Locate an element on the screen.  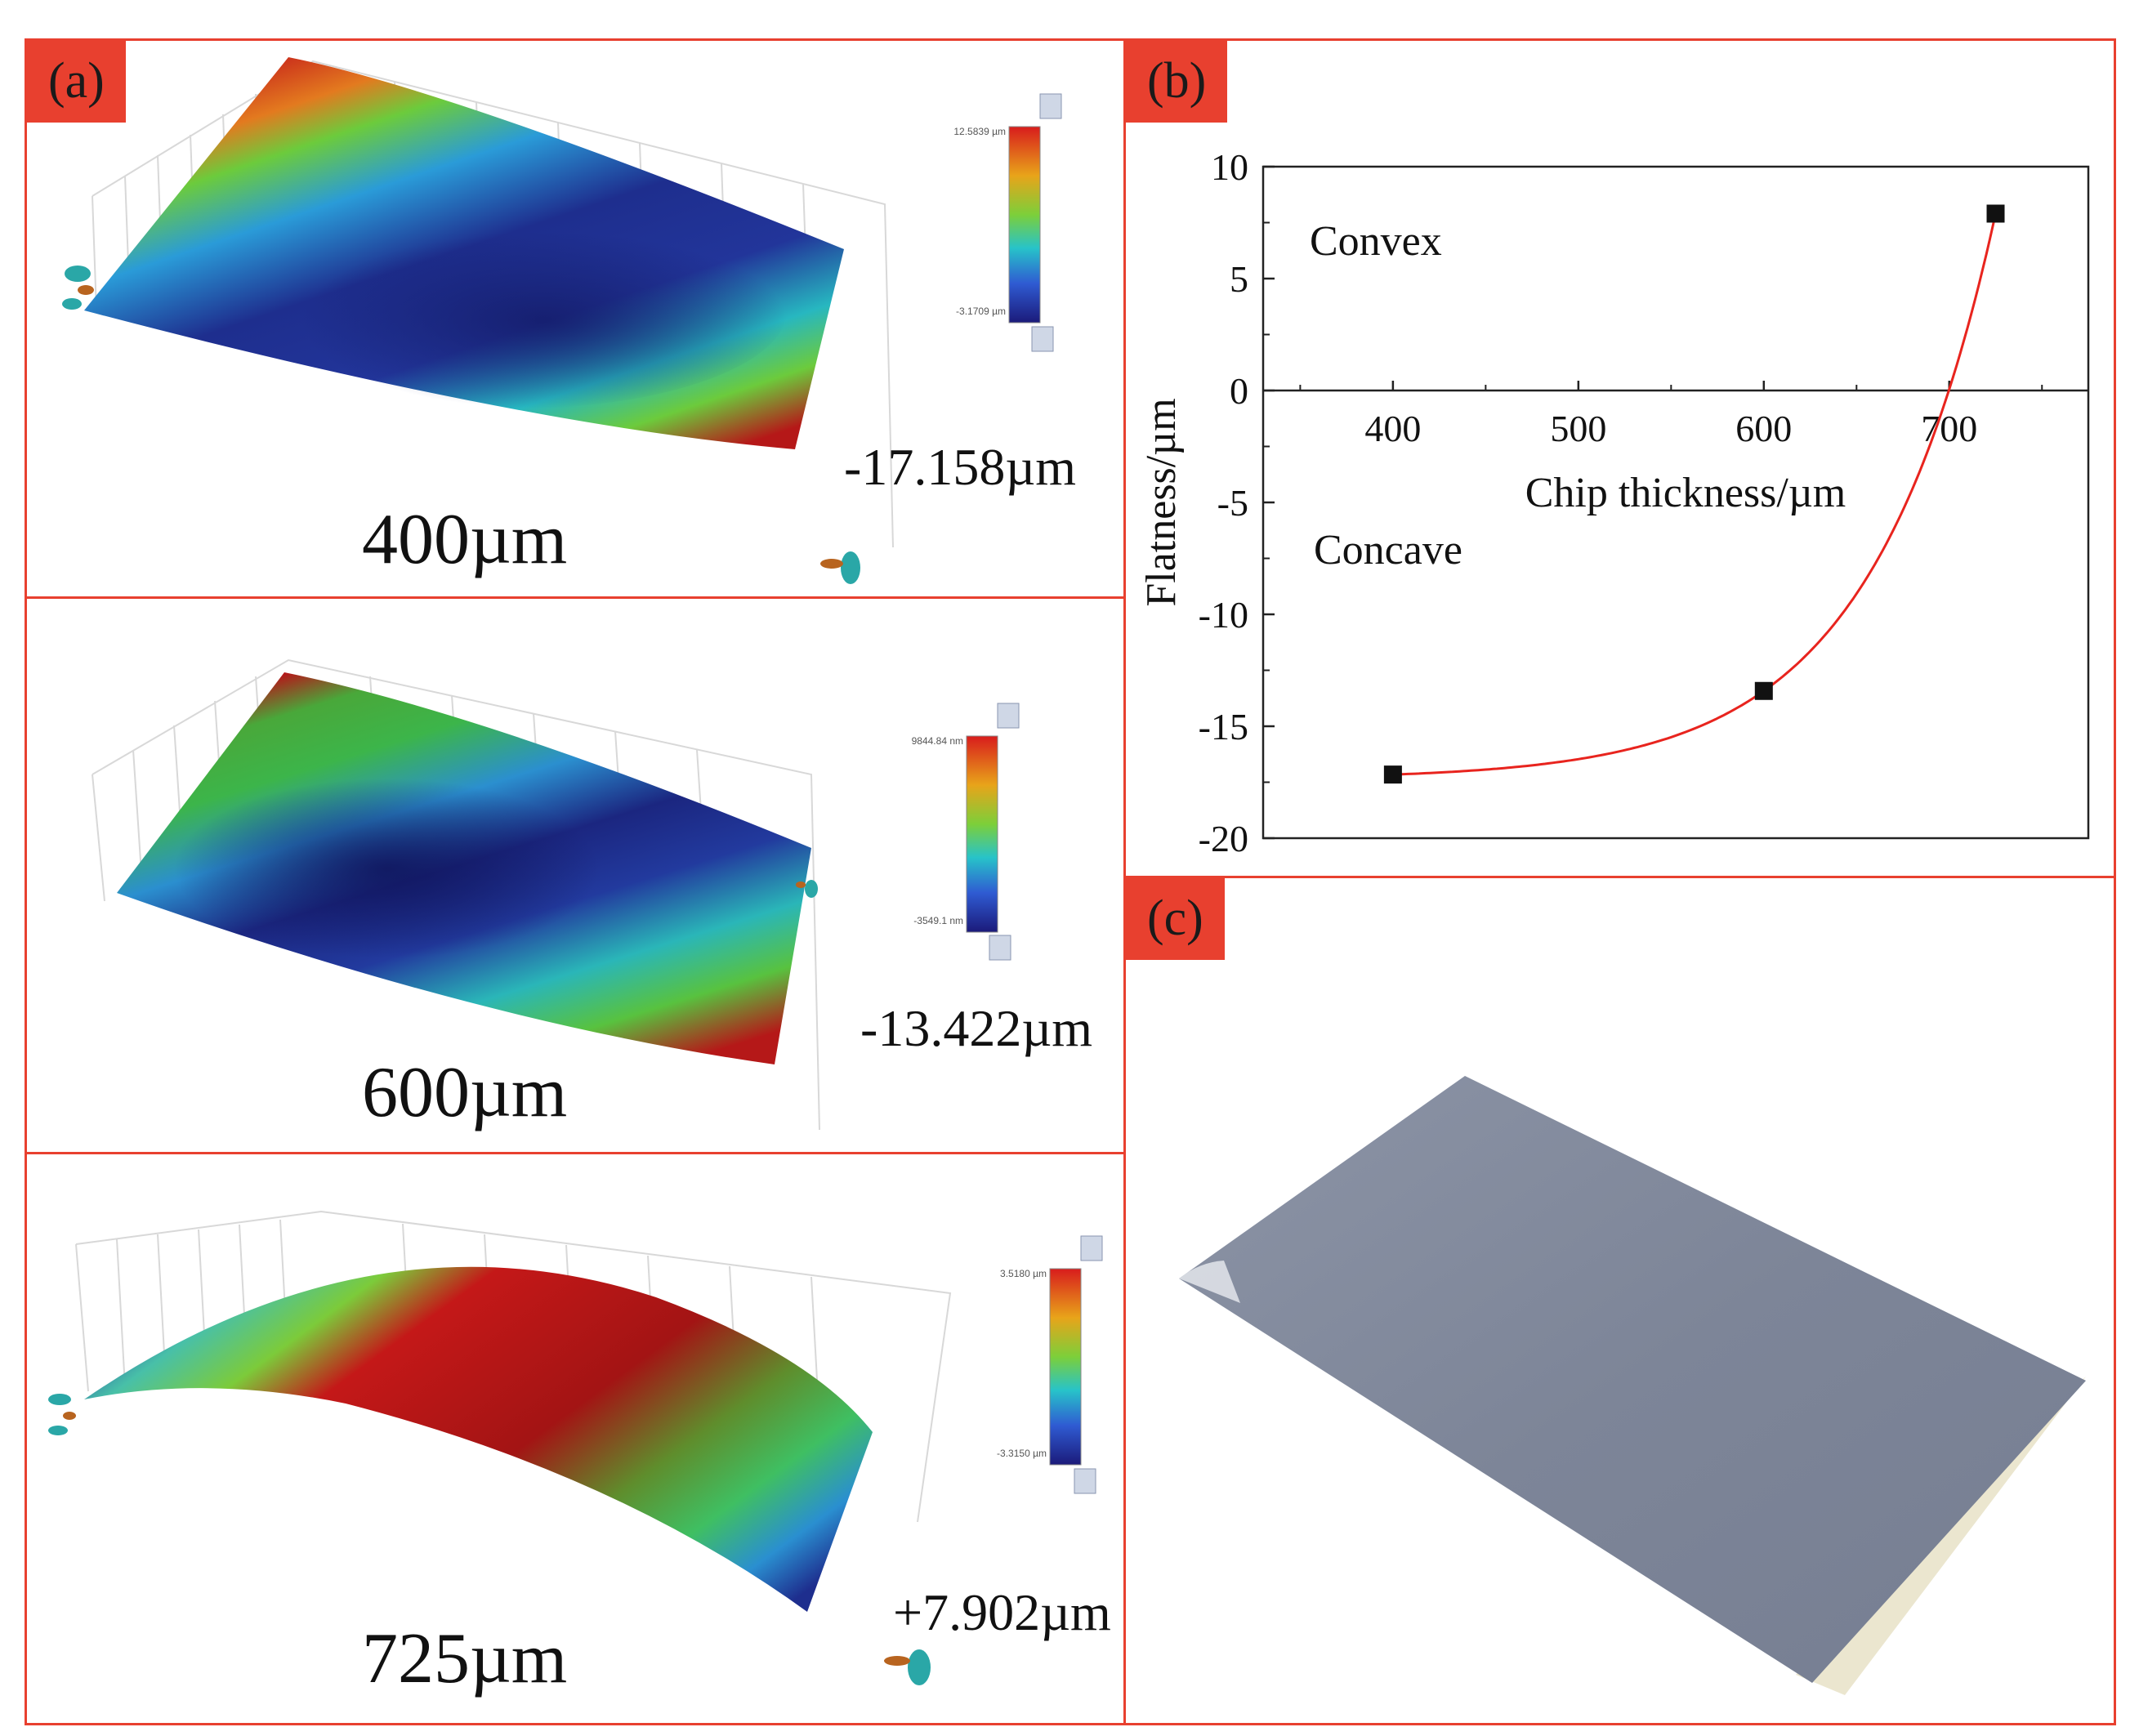
scale-max-1: 12.5839 µm is located at coordinates (979, 131).